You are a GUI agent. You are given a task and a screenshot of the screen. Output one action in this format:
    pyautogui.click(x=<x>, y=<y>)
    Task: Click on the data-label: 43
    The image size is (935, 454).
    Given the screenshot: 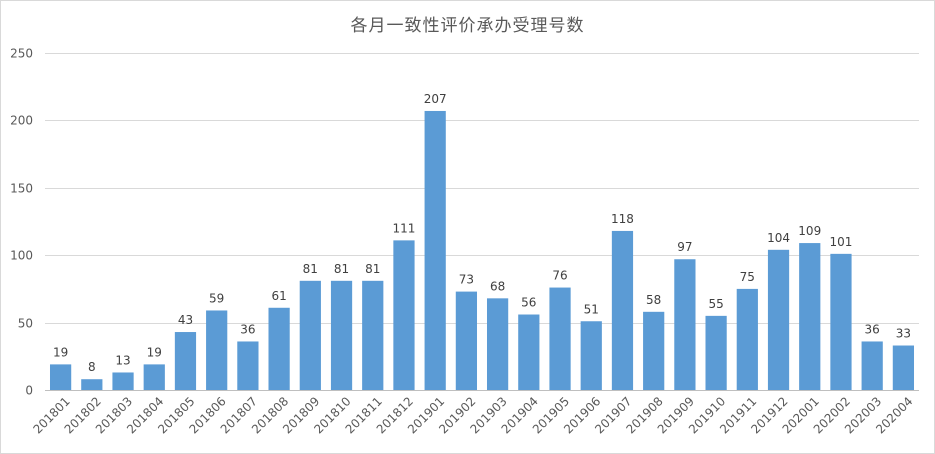 What is the action you would take?
    pyautogui.click(x=185, y=320)
    